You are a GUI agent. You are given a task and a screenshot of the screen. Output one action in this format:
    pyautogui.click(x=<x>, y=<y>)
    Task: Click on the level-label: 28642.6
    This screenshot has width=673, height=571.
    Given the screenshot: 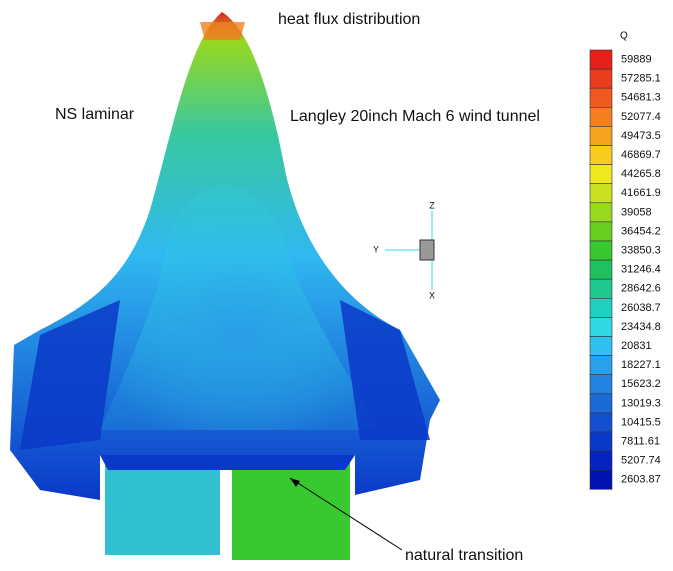 What is the action you would take?
    pyautogui.click(x=641, y=289)
    